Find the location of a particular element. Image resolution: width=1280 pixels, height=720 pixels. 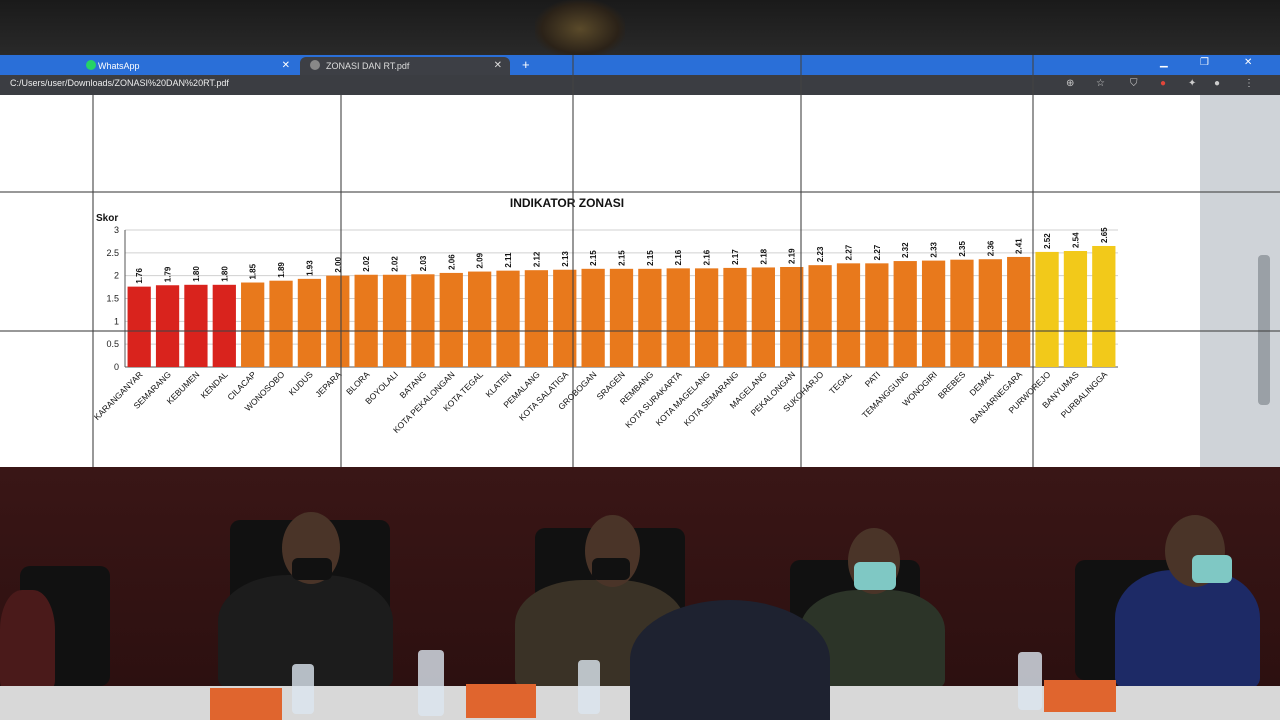

data-label: 2.32 is located at coordinates (905, 250).